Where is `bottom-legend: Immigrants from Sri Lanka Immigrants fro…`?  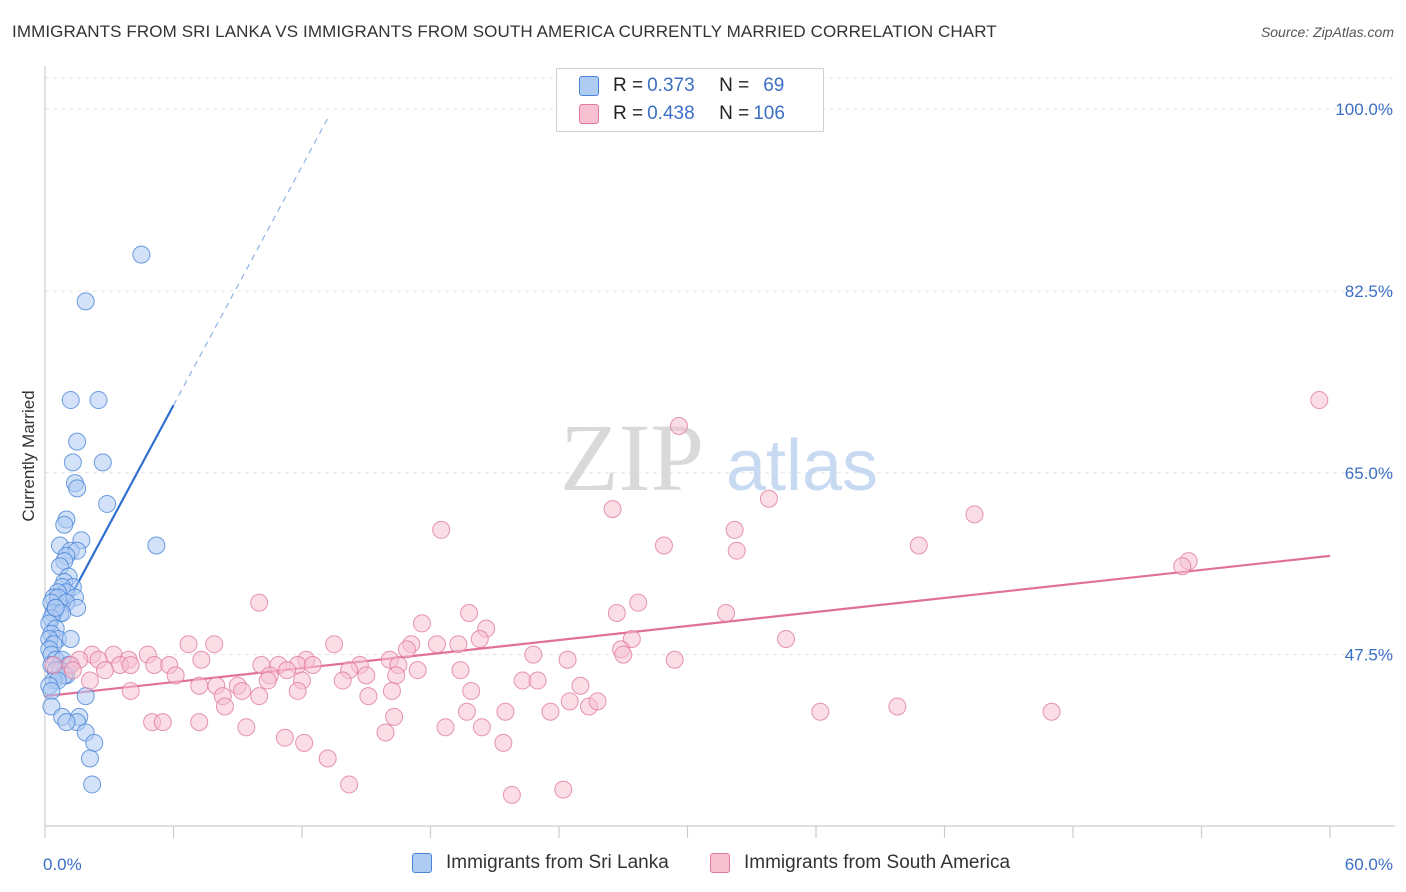
bottom-legend: Immigrants from Sri Lanka Immigrants fro… is located at coordinates (703, 865).